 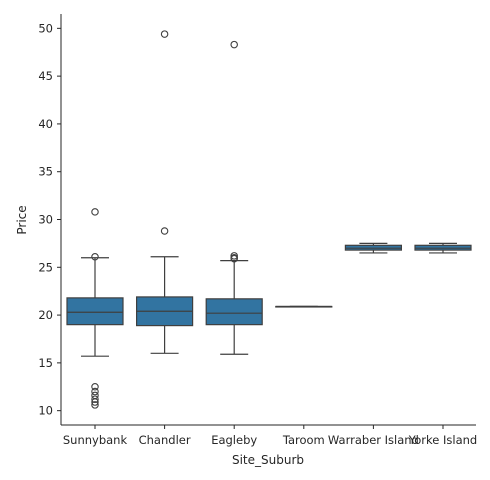 I want to click on box-chandler, so click(x=165, y=192).